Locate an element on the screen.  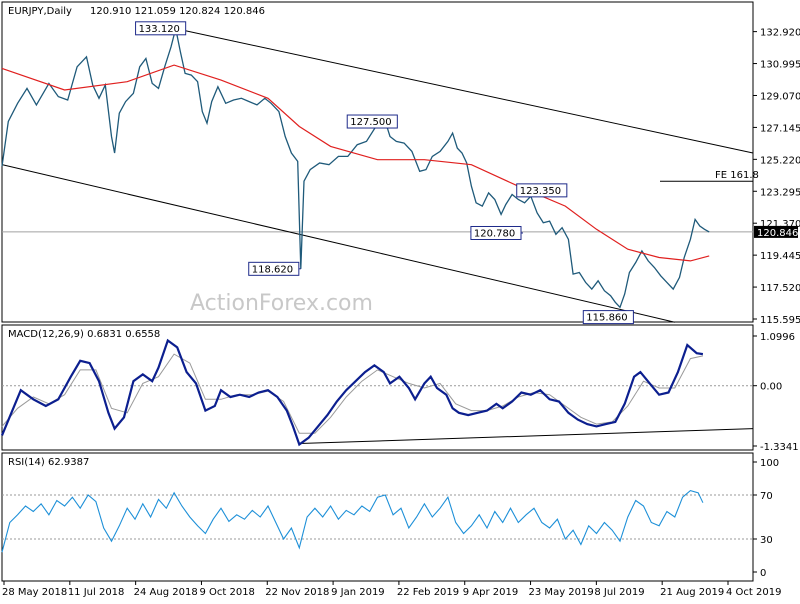
level-label: 115.860 is located at coordinates (606, 318).